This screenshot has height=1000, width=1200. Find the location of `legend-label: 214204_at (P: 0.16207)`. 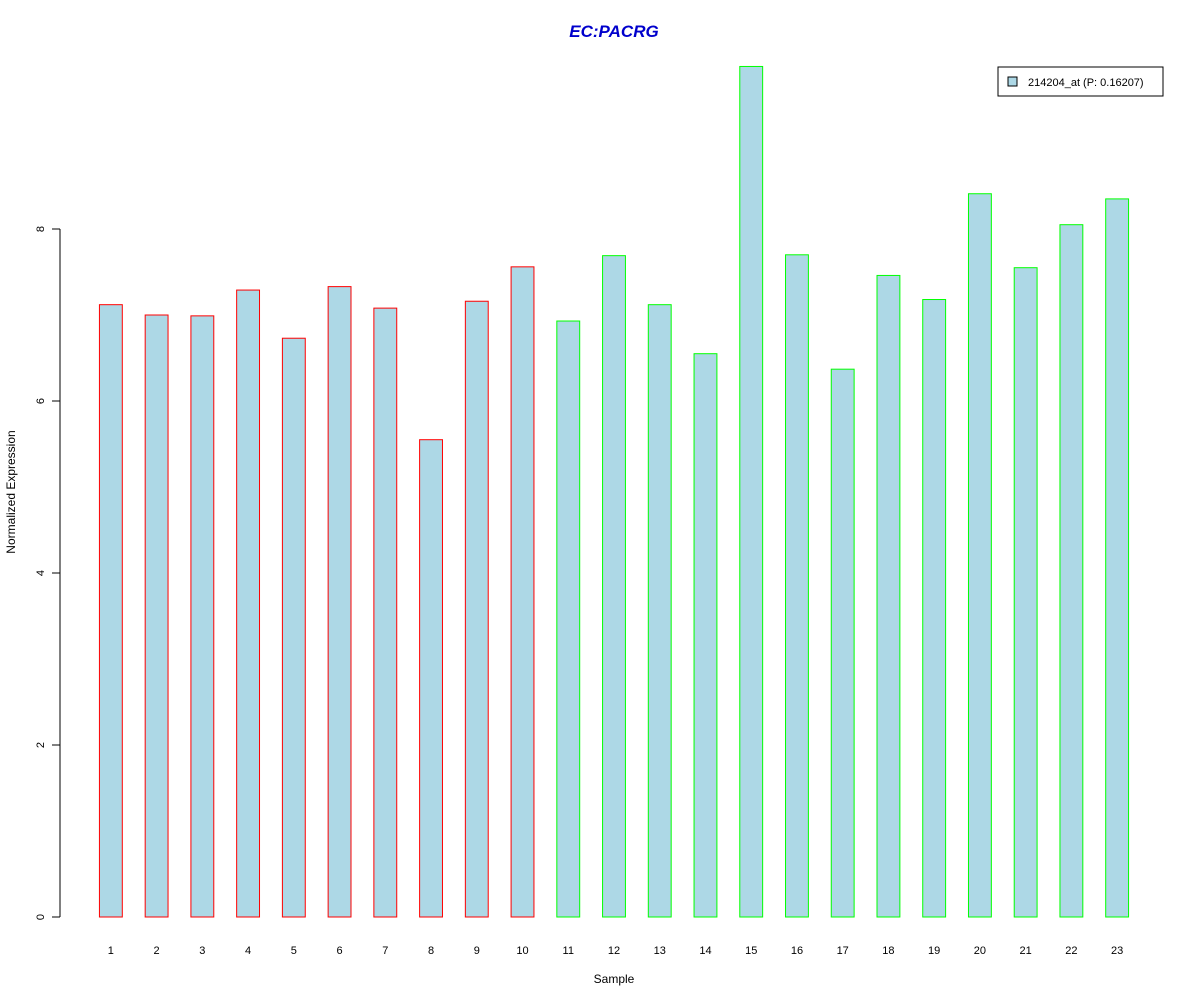

legend-label: 214204_at (P: 0.16207) is located at coordinates (1086, 83).